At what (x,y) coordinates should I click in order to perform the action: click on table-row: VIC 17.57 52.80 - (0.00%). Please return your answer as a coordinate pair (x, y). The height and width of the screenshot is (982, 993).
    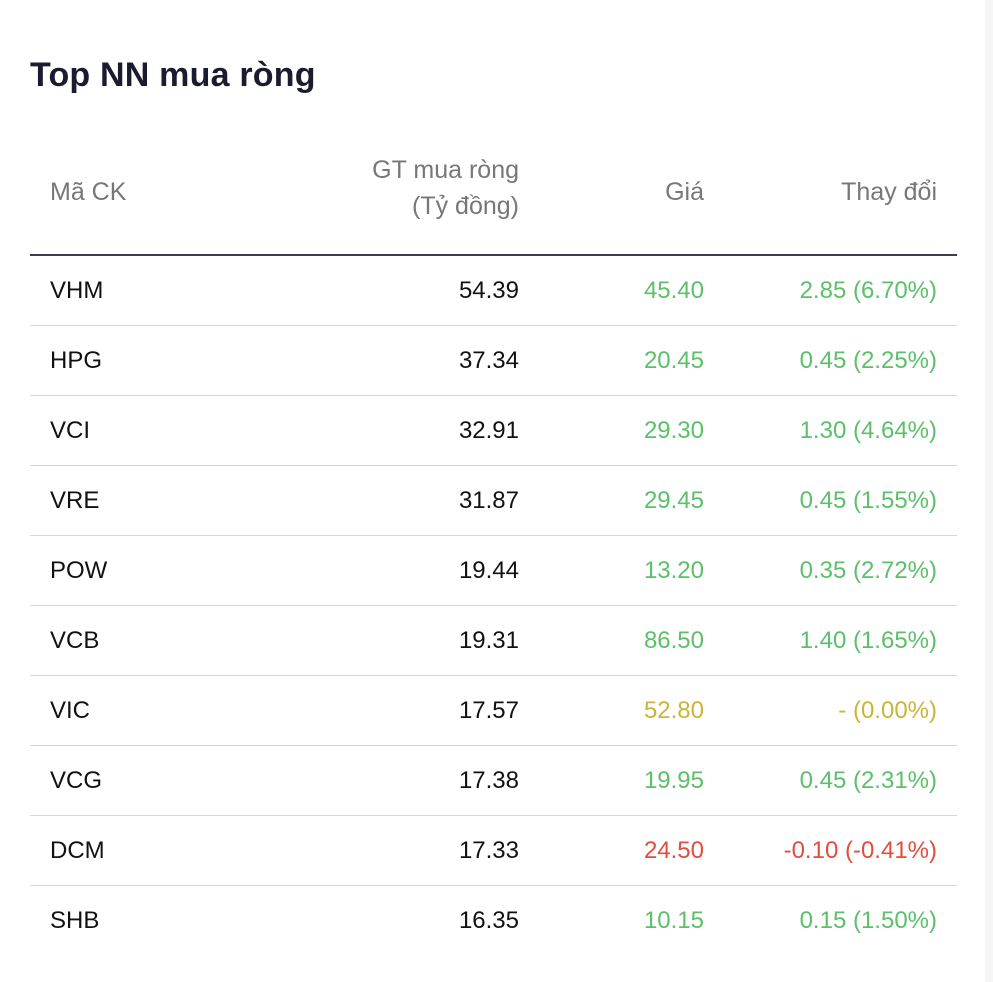
    Looking at the image, I should click on (493, 711).